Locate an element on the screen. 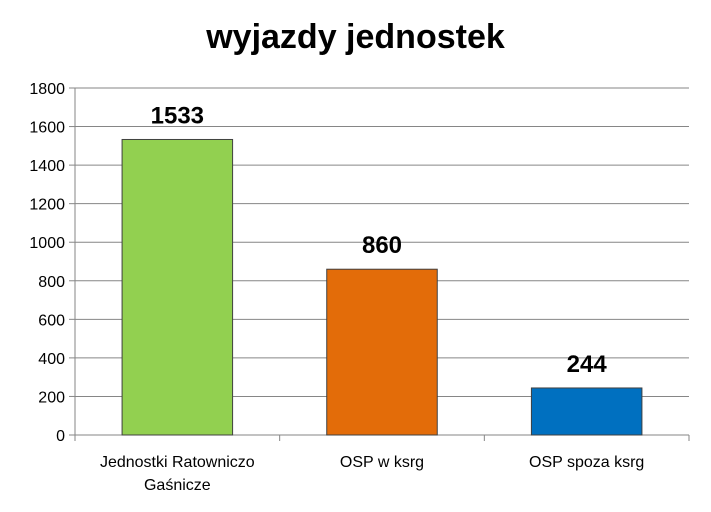  y-tick-label: 600 is located at coordinates (51, 320).